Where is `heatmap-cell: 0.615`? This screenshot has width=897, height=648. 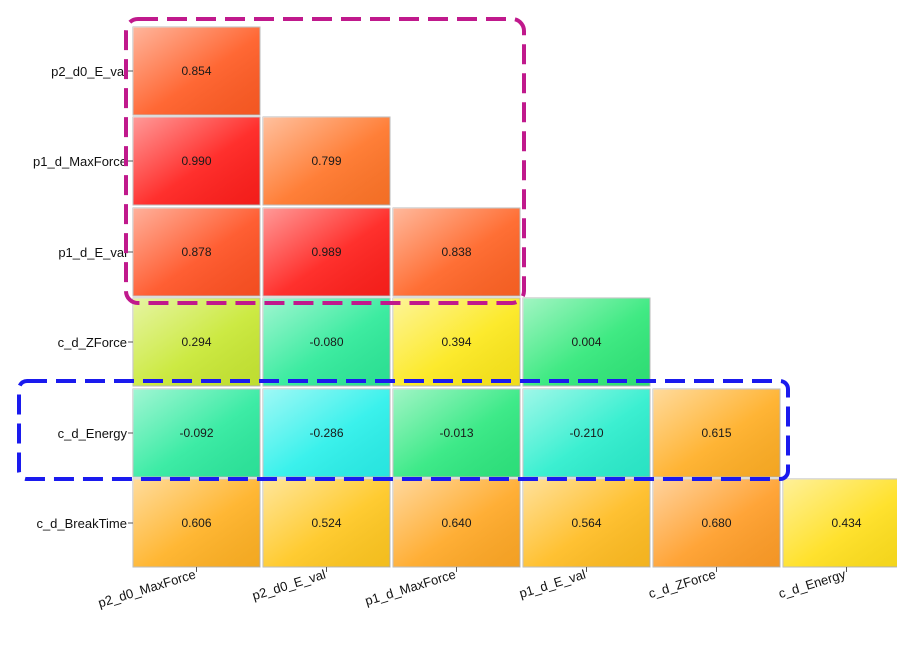 heatmap-cell: 0.615 is located at coordinates (716, 433).